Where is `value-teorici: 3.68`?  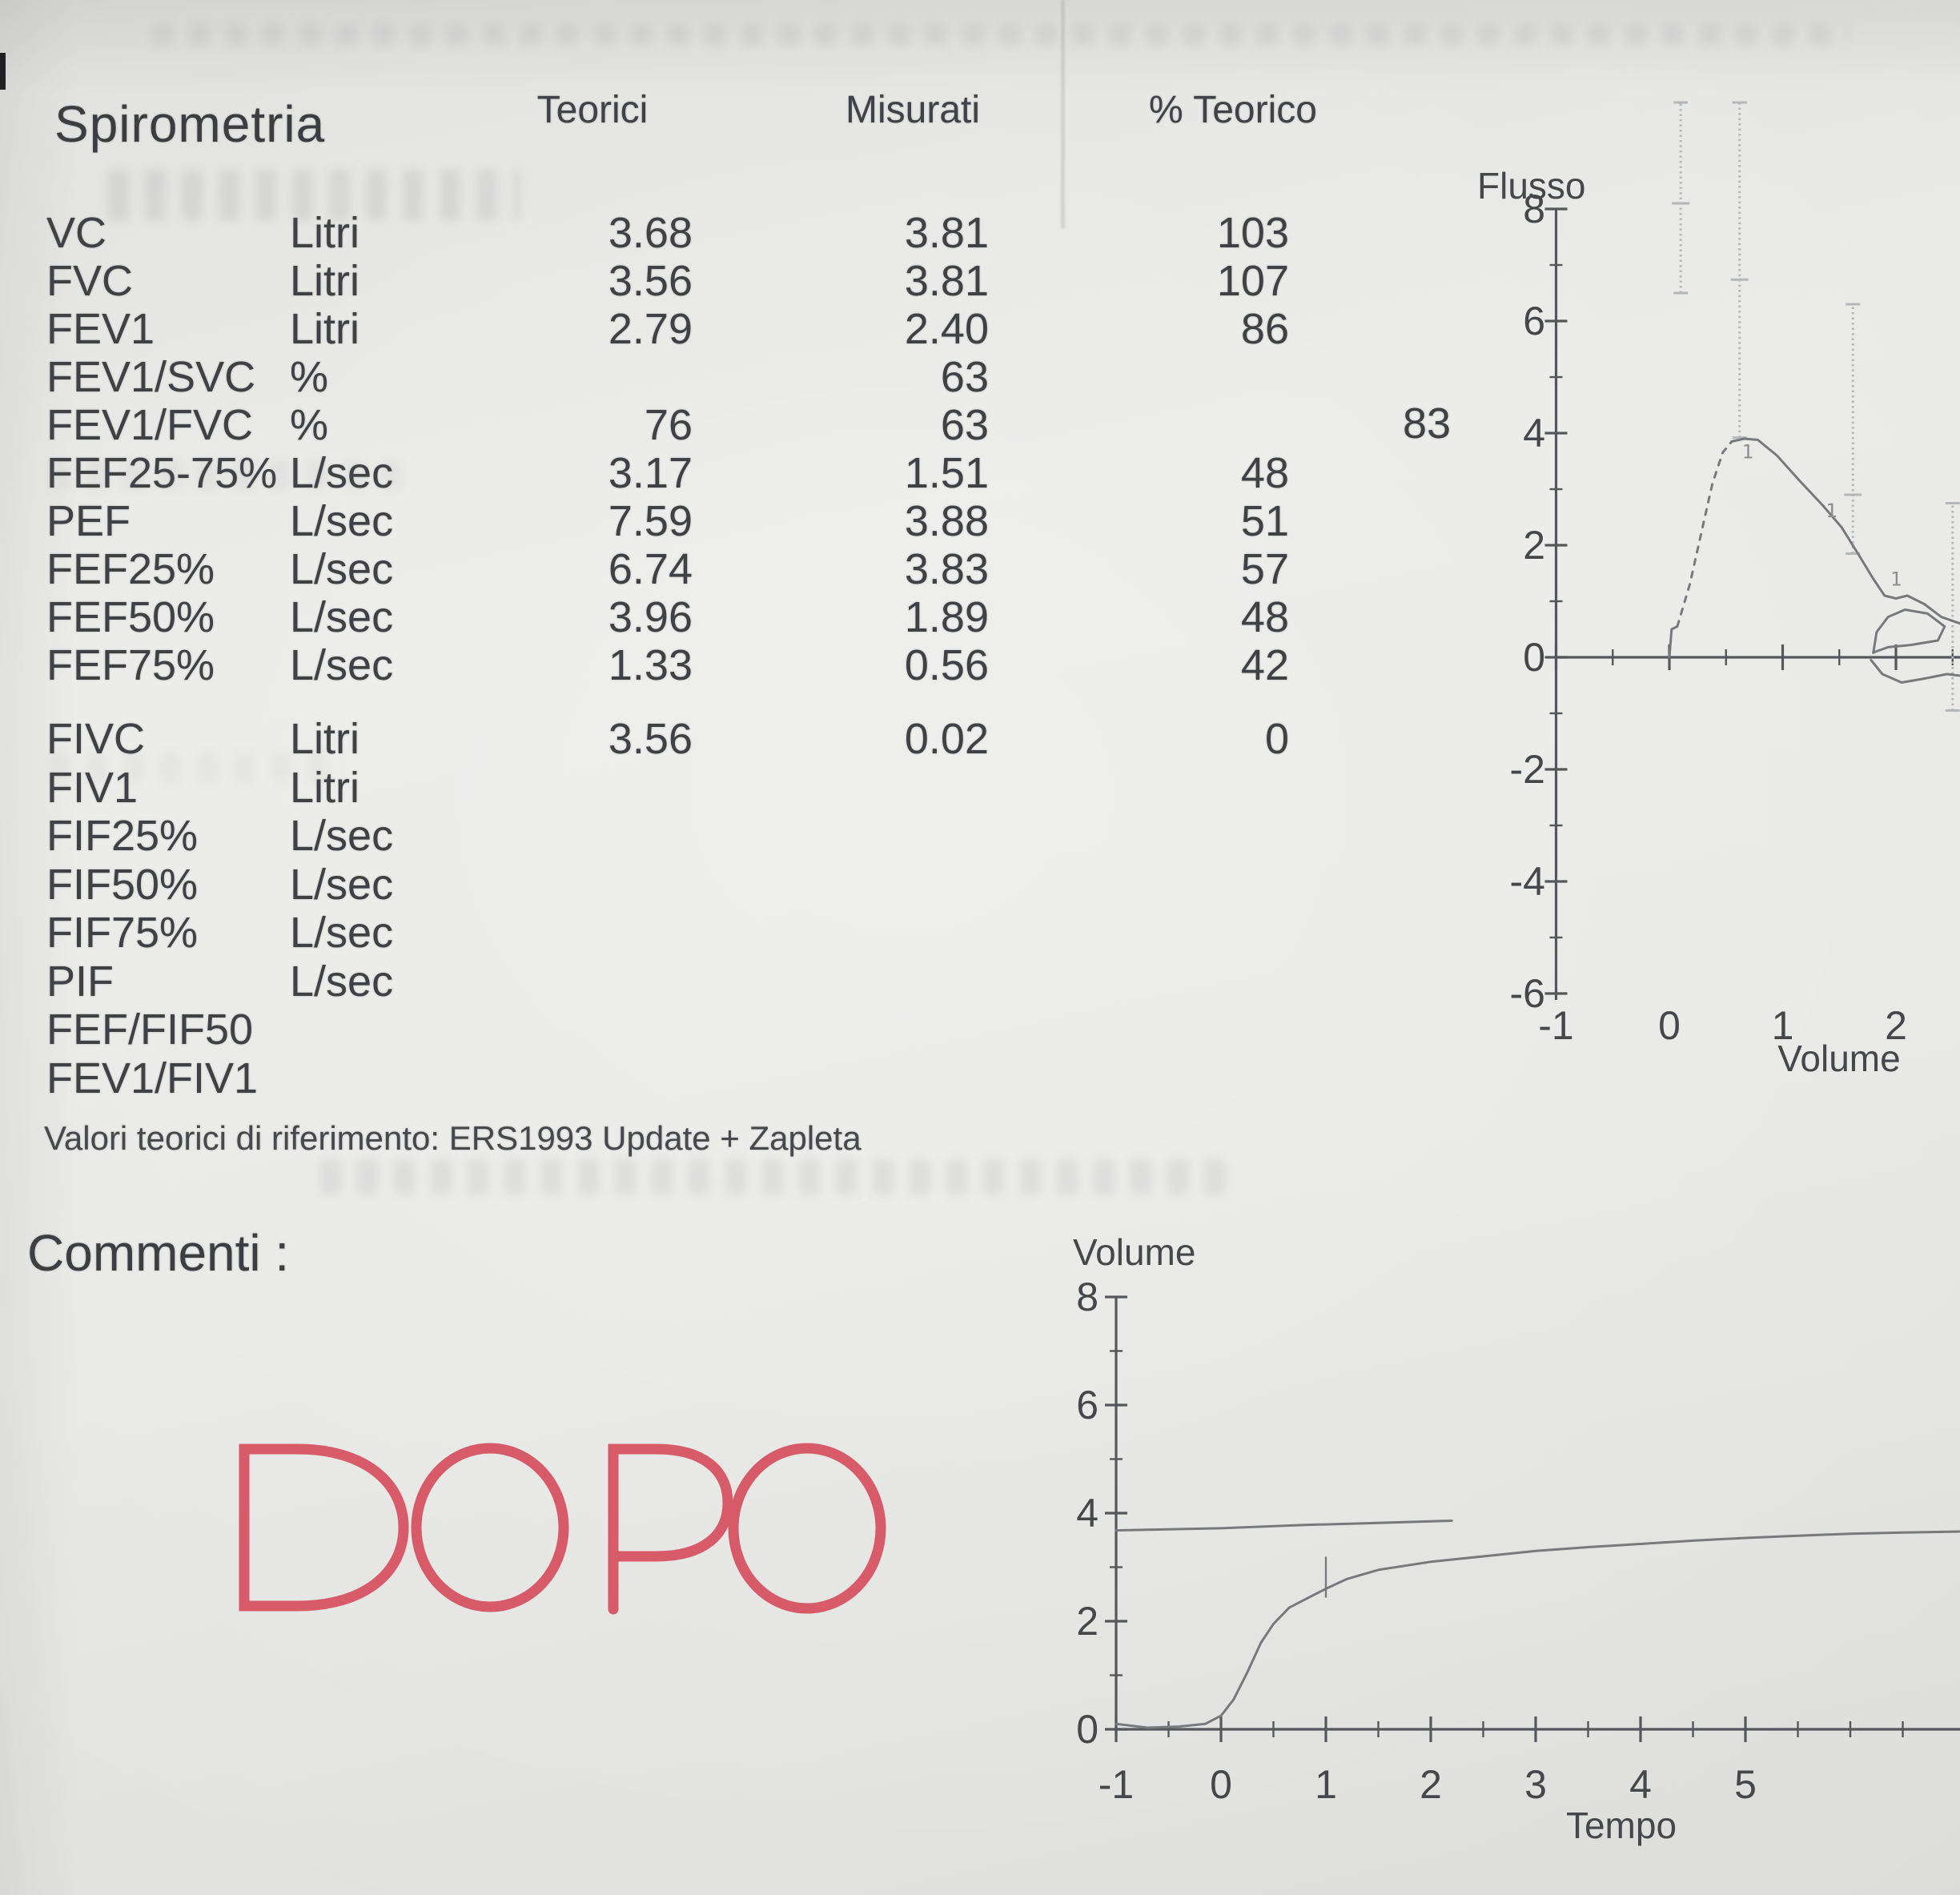 value-teorici: 3.68 is located at coordinates (651, 233).